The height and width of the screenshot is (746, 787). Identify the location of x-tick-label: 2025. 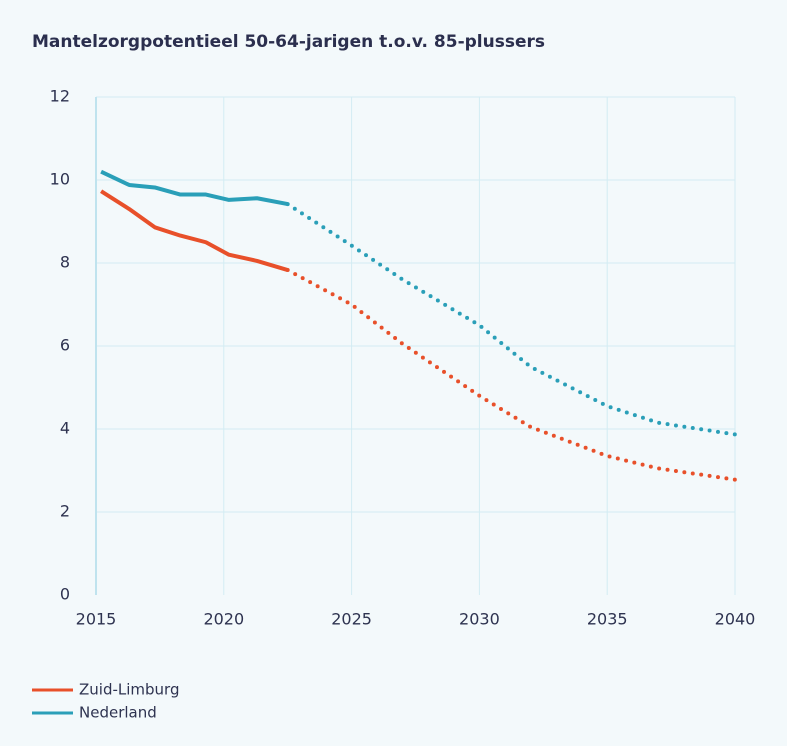
(351, 619).